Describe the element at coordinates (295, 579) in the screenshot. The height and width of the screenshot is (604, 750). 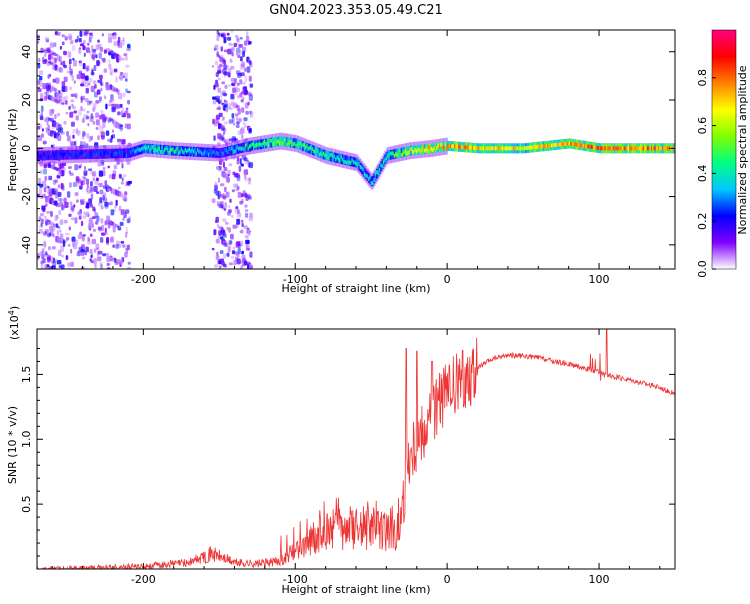
I see `x-tick-label: -100` at that location.